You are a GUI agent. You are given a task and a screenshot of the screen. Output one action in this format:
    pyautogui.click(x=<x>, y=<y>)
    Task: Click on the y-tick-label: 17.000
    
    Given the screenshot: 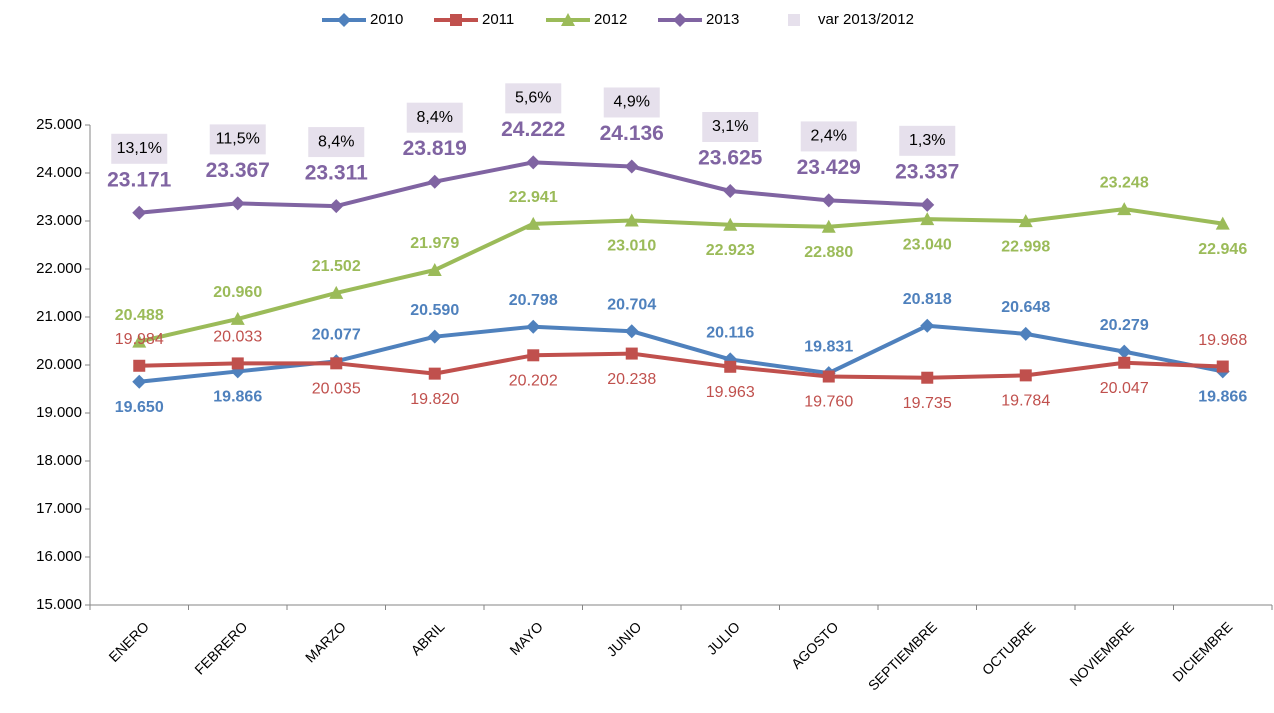 What is the action you would take?
    pyautogui.click(x=59, y=508)
    